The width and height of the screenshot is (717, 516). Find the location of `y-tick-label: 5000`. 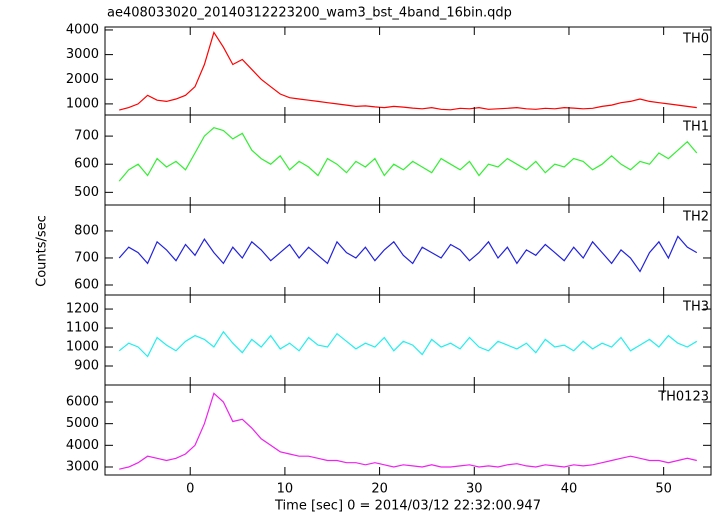

y-tick-label: 5000 is located at coordinates (82, 423).